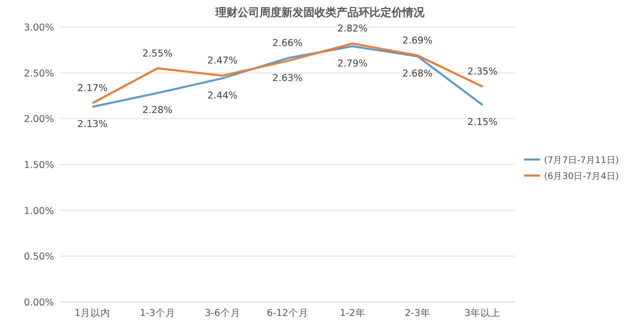 The width and height of the screenshot is (640, 326). Describe the element at coordinates (39, 211) in the screenshot. I see `y-tick-label: 1.00%` at that location.